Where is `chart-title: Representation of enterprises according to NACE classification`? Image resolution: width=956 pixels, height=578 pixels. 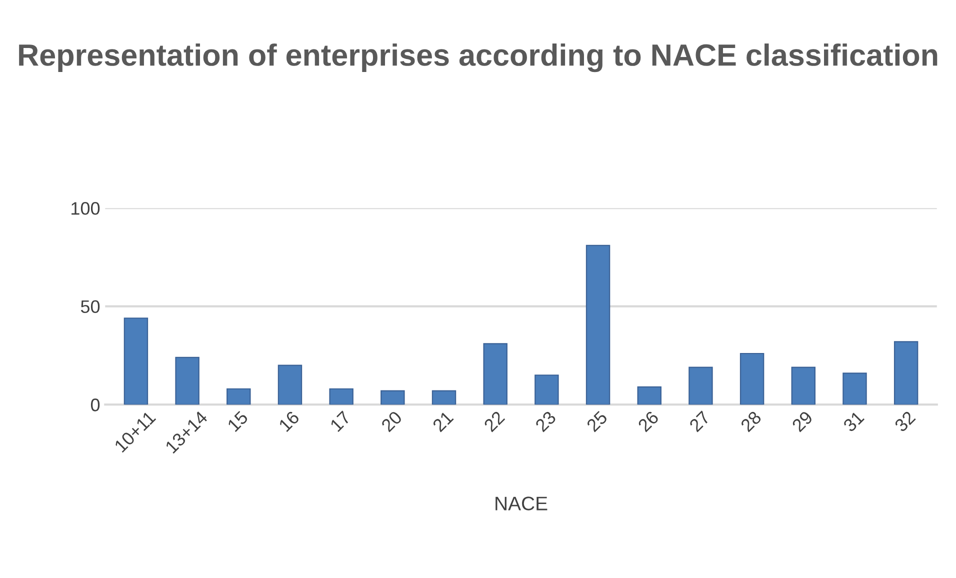 chart-title: Representation of enterprises according to NACE classification is located at coordinates (478, 57).